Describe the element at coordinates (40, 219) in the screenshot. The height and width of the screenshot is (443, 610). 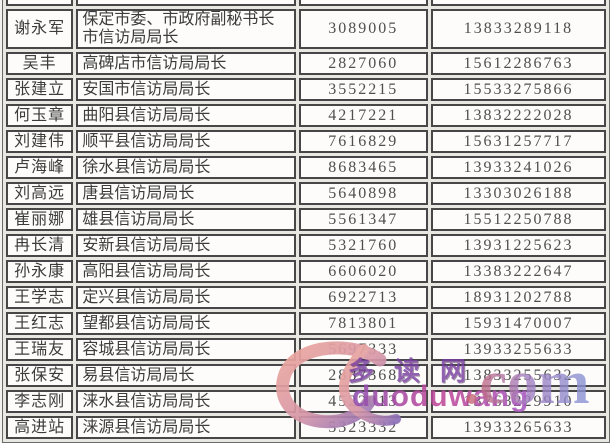
I see `name-cell: 崔丽娜` at that location.